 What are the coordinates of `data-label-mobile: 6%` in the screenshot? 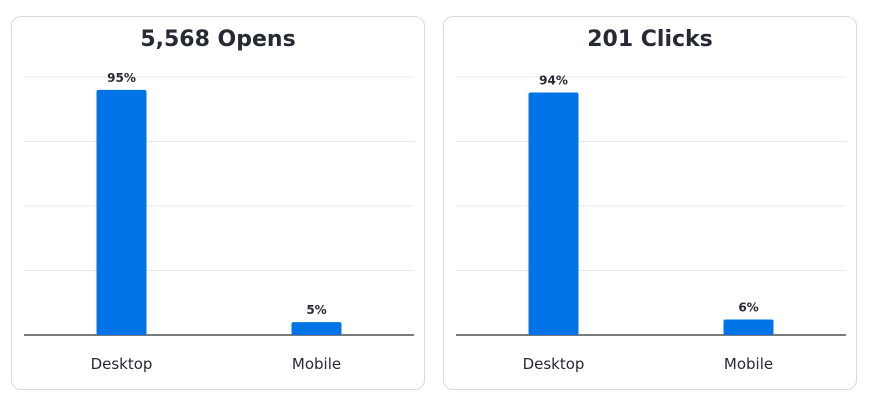 It's located at (748, 308).